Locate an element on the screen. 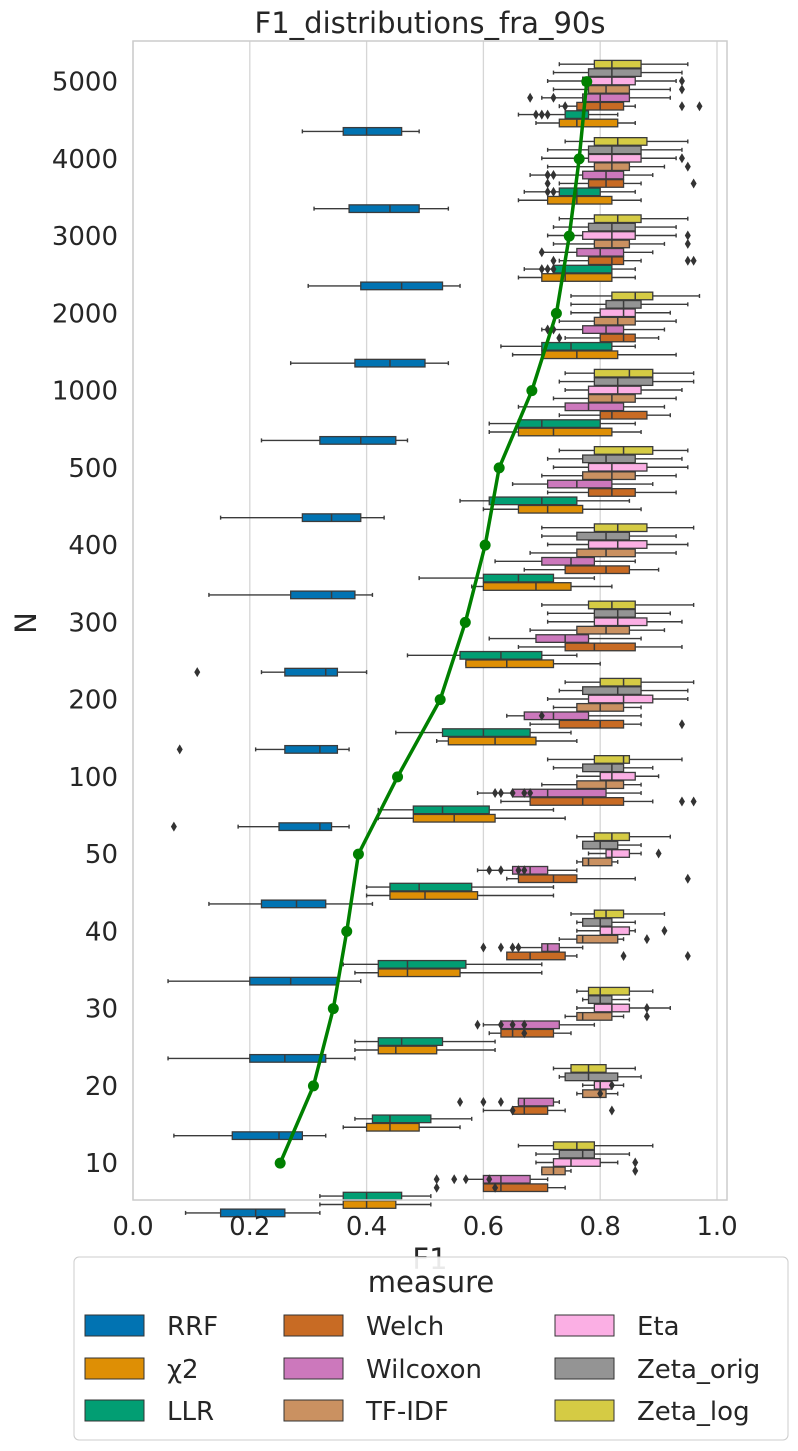 This screenshot has height=1451, width=798. box-tfidf-n50 is located at coordinates (597, 862).